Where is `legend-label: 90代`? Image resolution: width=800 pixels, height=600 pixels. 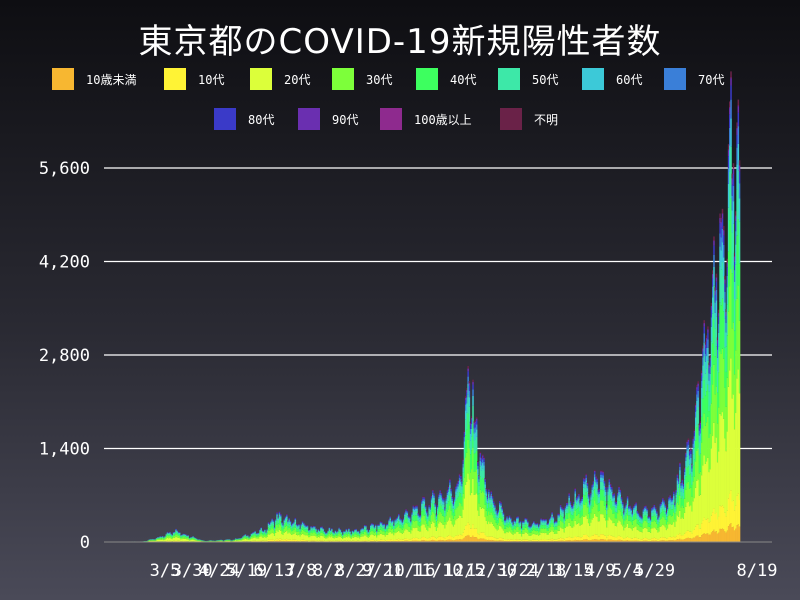 legend-label: 90代 is located at coordinates (345, 119).